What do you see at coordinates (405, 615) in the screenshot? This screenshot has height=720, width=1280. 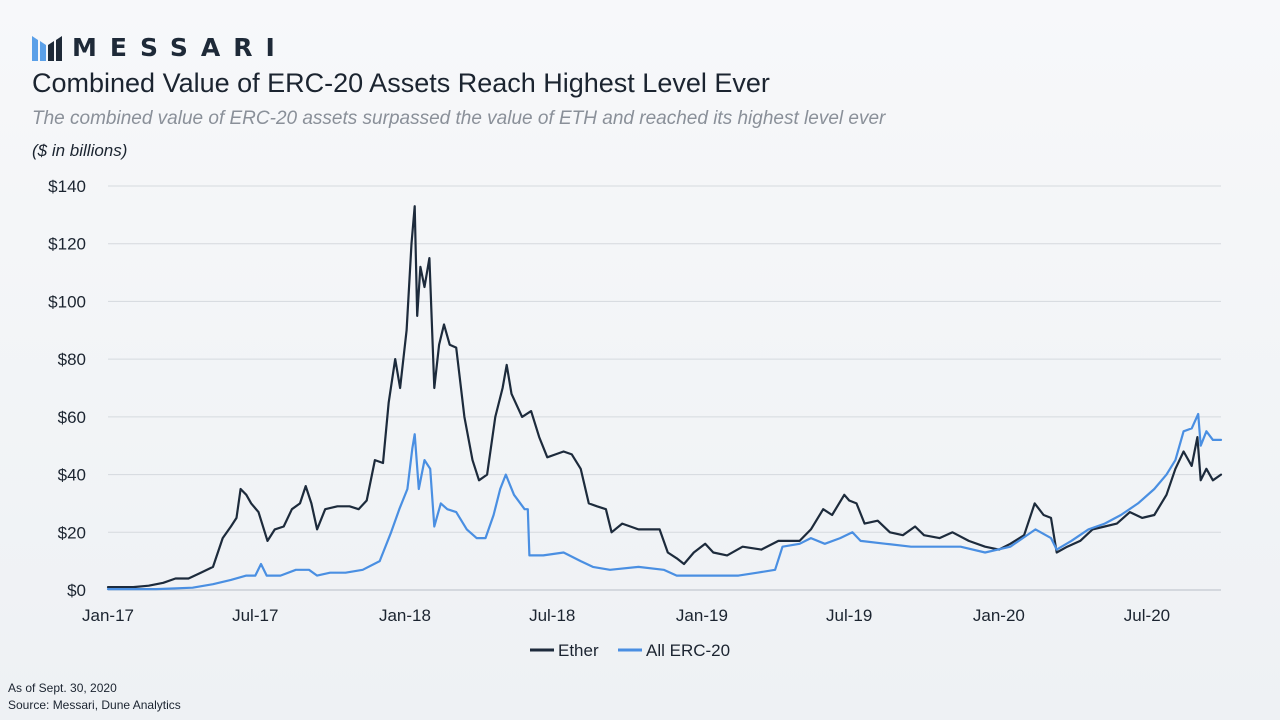 I see `x-tick-label: Jan-18` at bounding box center [405, 615].